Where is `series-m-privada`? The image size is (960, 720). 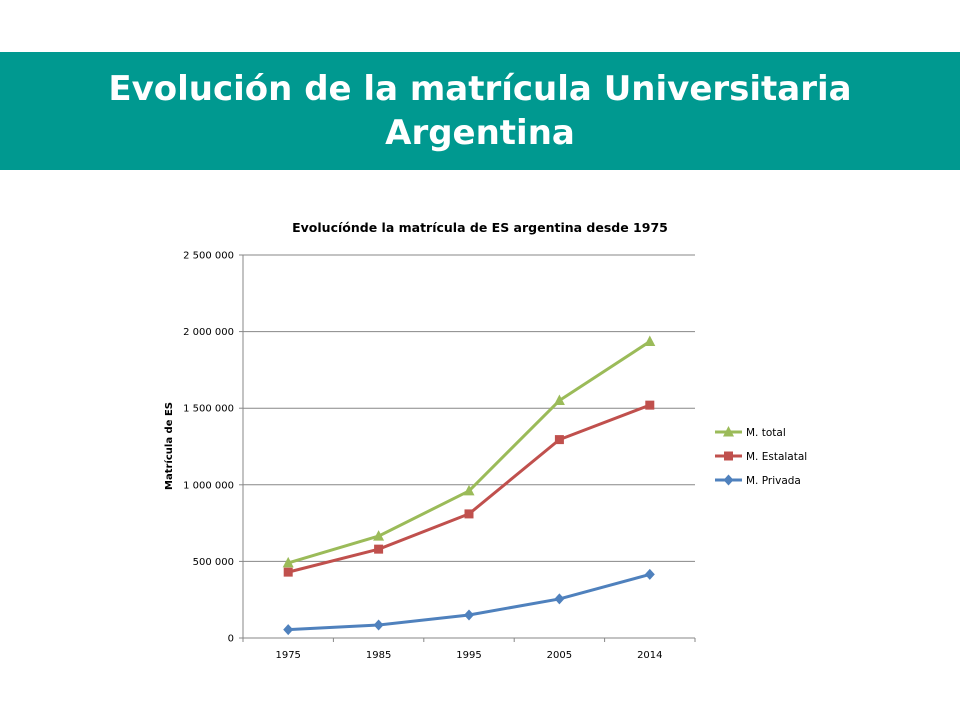 series-m-privada is located at coordinates (469, 602).